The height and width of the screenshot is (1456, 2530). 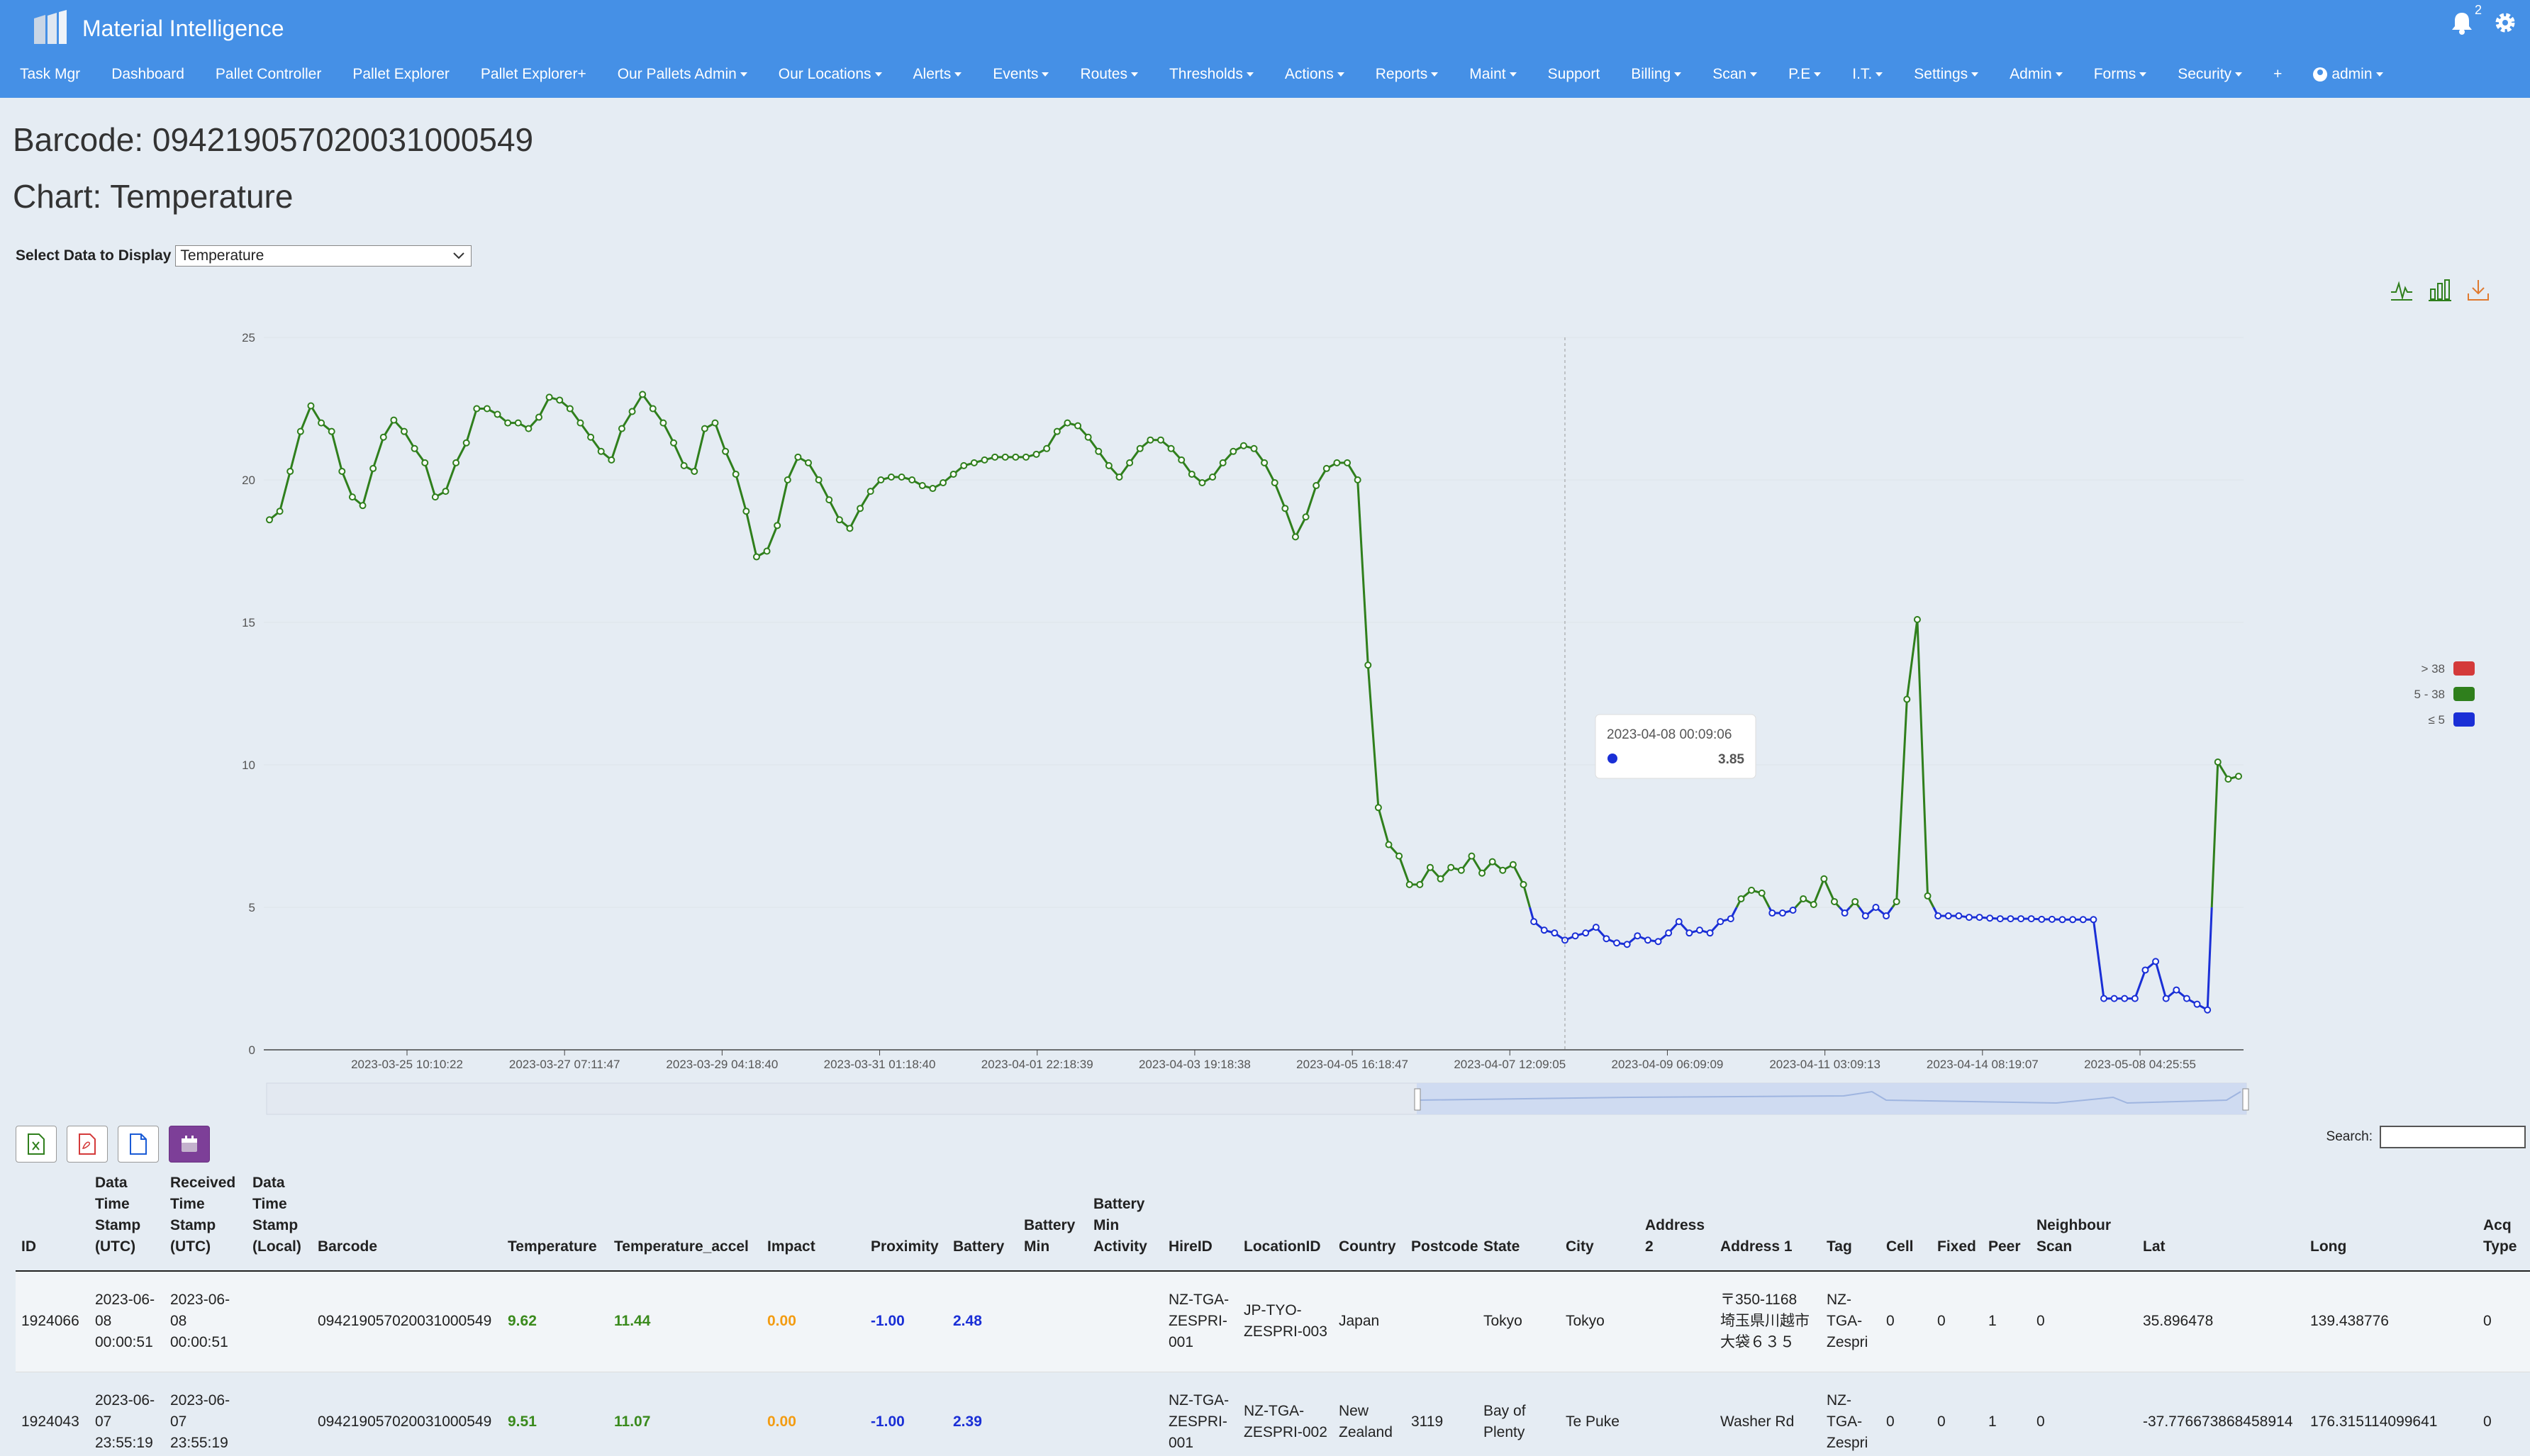 What do you see at coordinates (1211, 74) in the screenshot?
I see `menu-item-thresholds: Thresholds` at bounding box center [1211, 74].